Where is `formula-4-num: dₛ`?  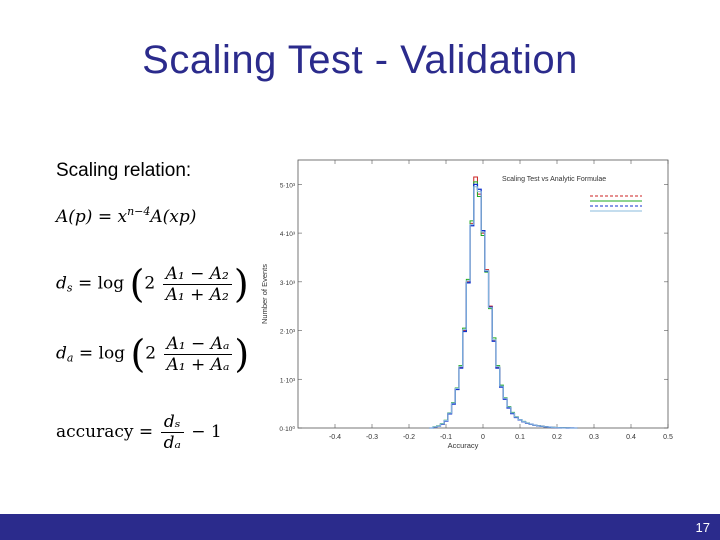
formula-4-num: dₛ is located at coordinates (172, 422).